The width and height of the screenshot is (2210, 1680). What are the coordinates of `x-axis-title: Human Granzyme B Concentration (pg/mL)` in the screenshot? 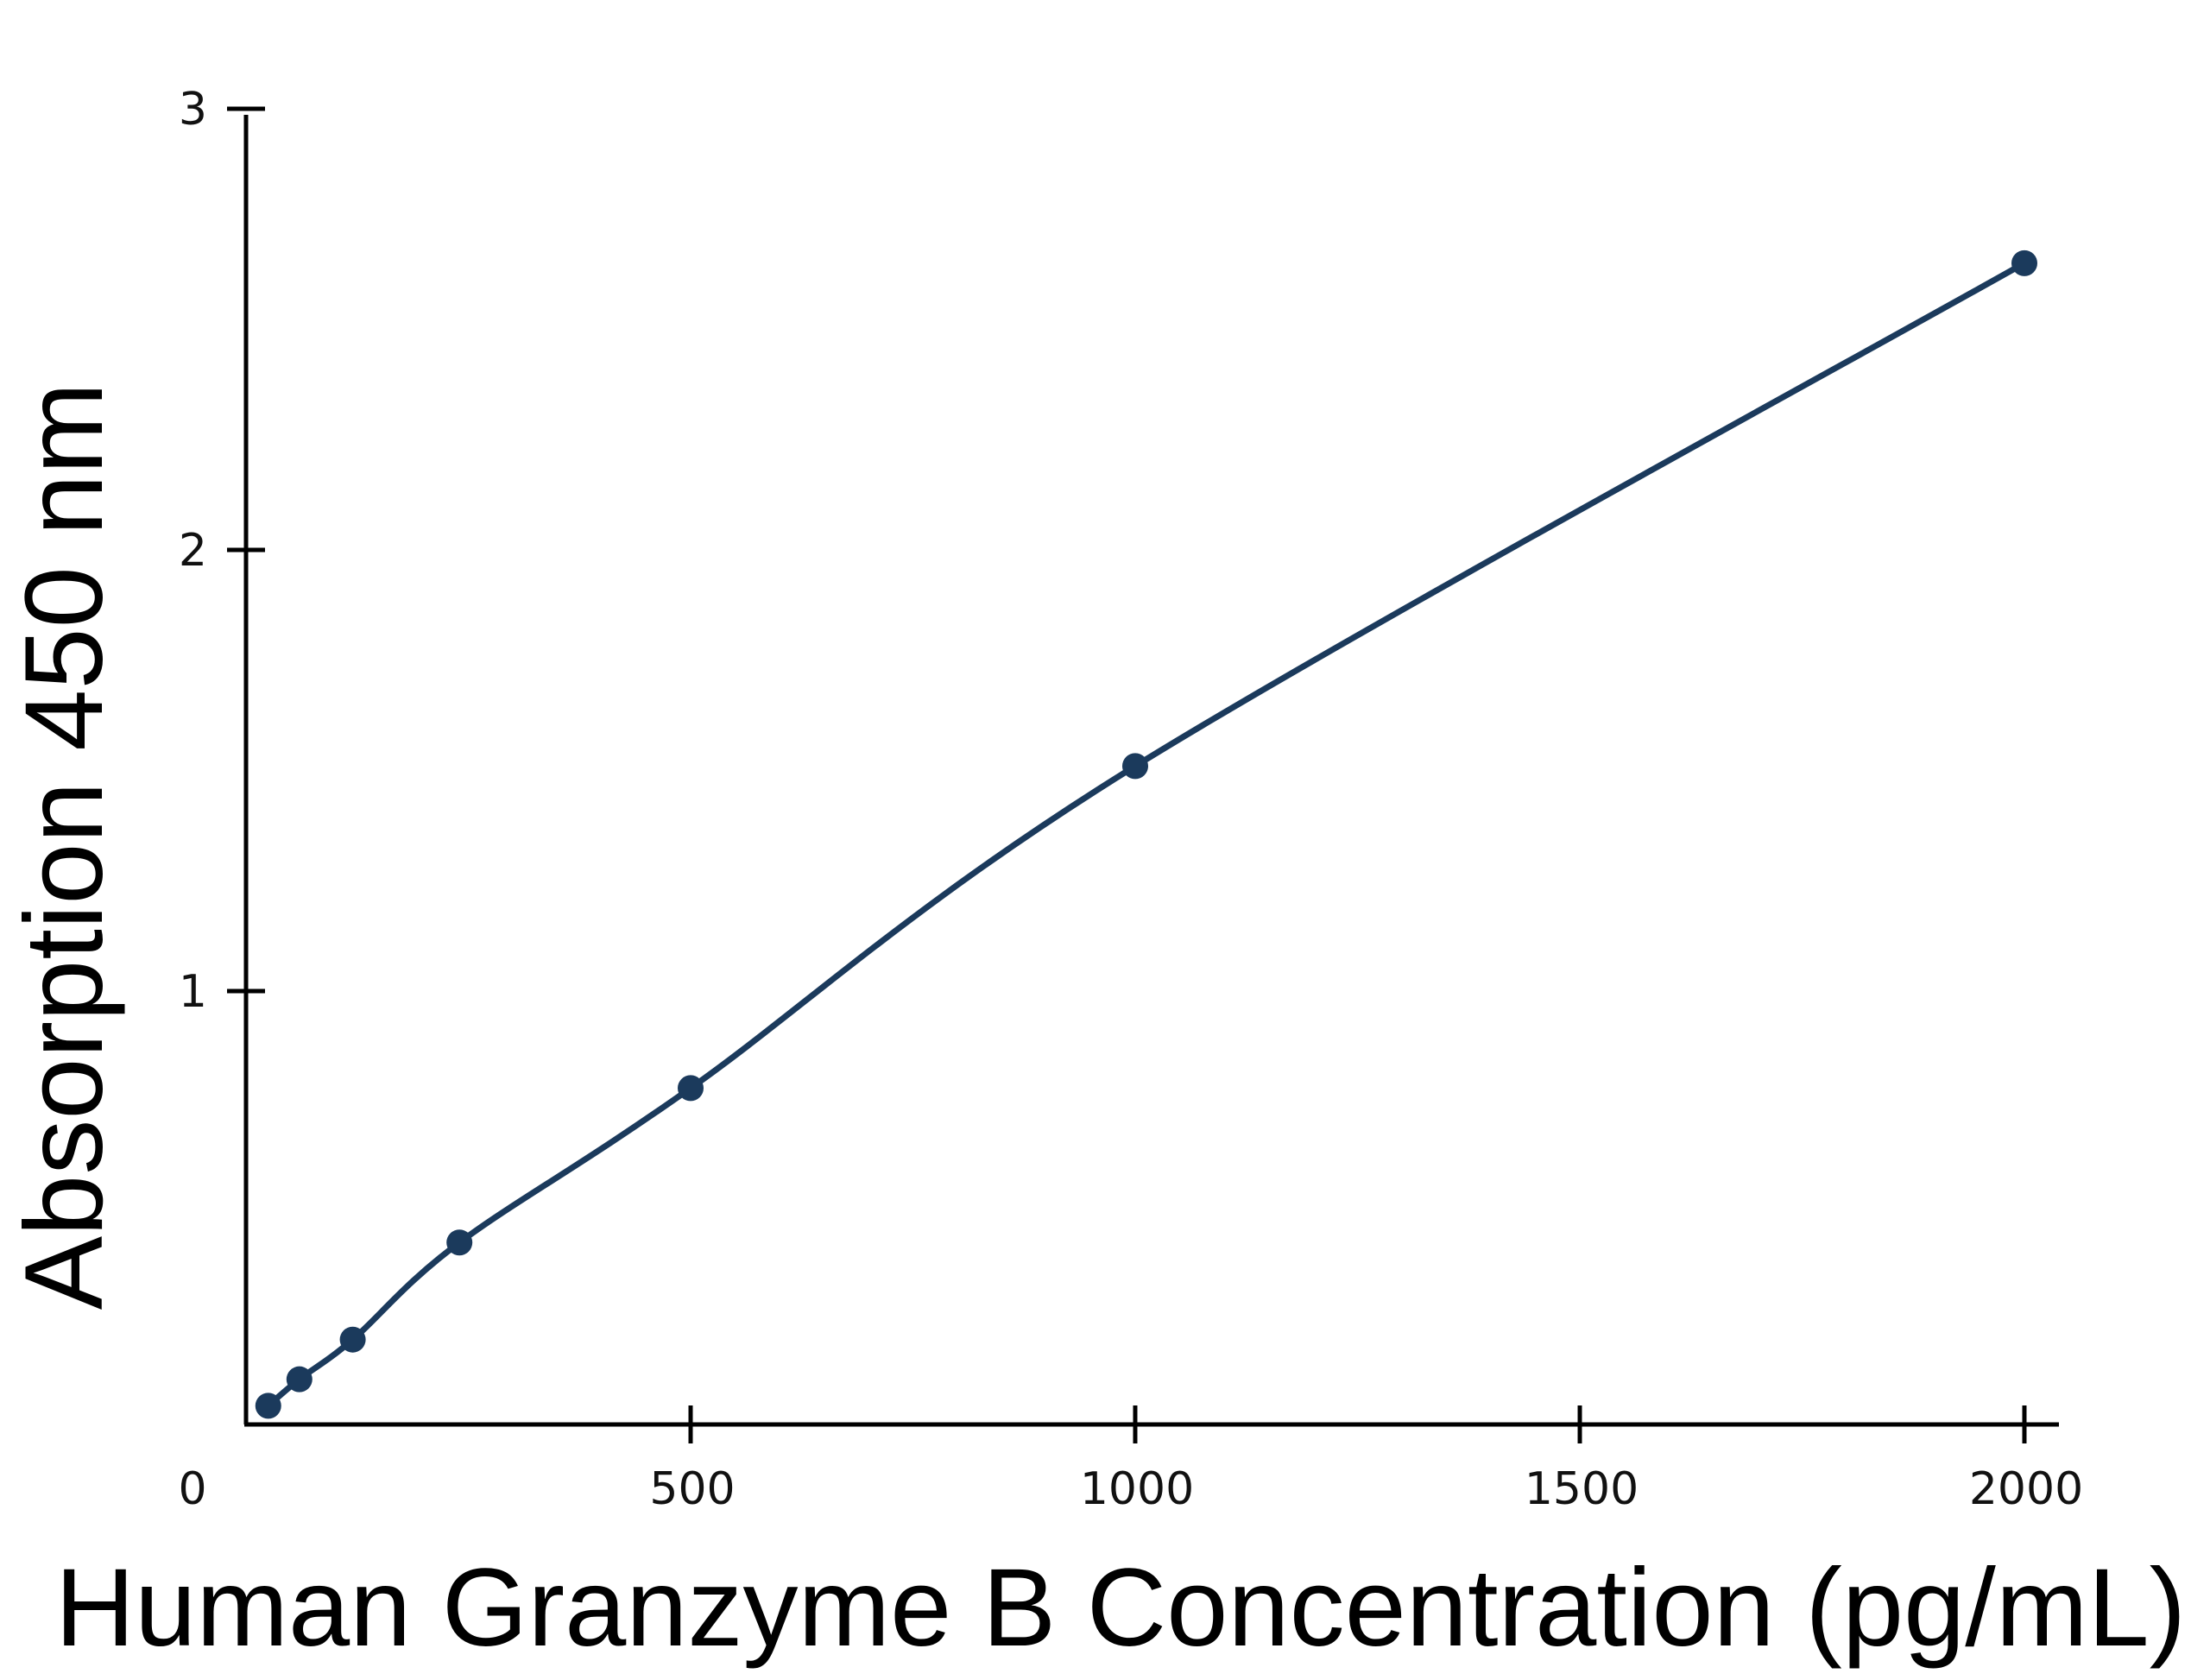 It's located at (1121, 1608).